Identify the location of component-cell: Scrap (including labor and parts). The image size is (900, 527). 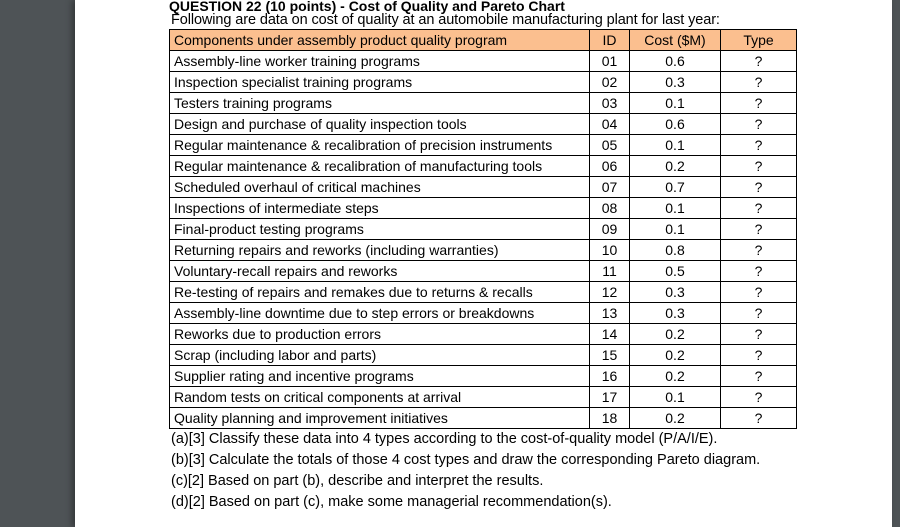
(379, 355).